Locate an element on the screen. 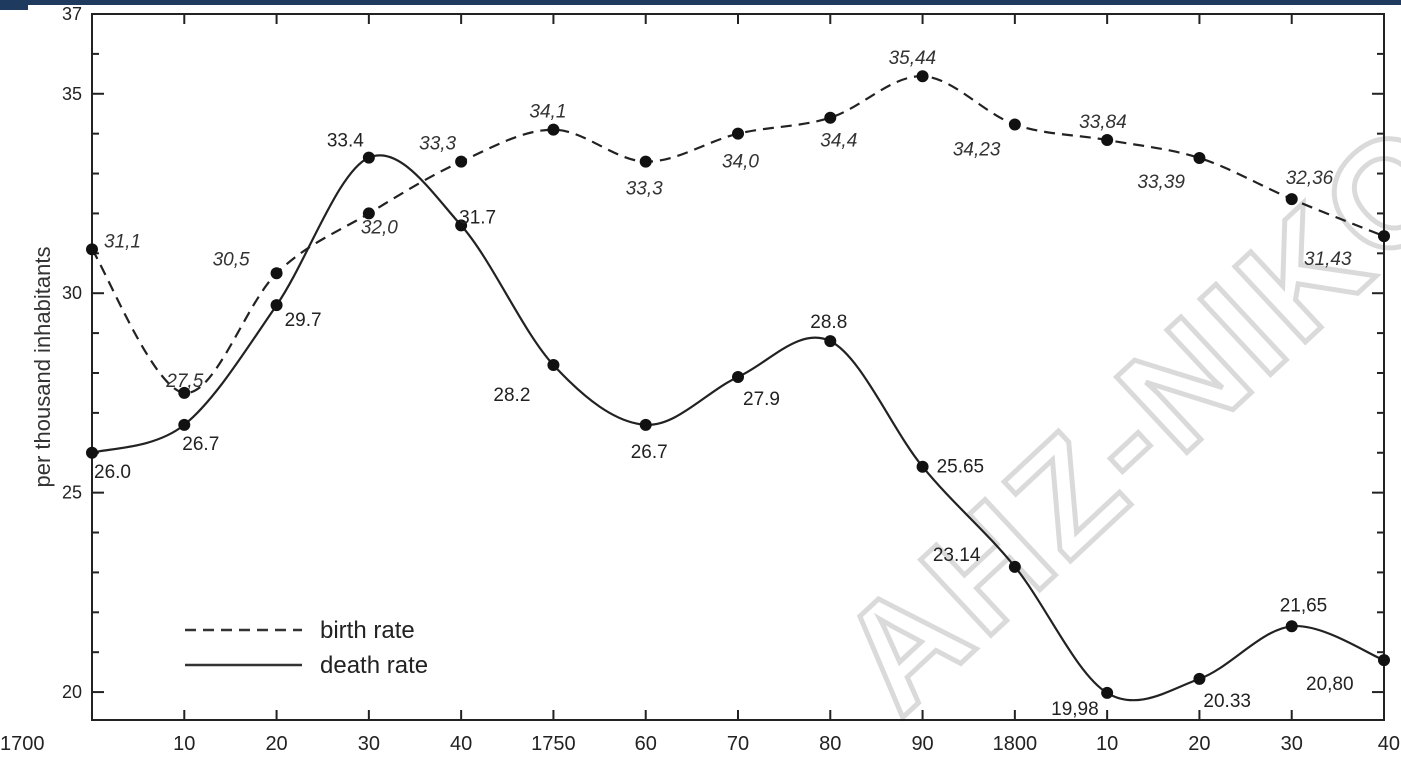 The width and height of the screenshot is (1401, 757). birth-rate-data-label: 34,1 is located at coordinates (547, 112).